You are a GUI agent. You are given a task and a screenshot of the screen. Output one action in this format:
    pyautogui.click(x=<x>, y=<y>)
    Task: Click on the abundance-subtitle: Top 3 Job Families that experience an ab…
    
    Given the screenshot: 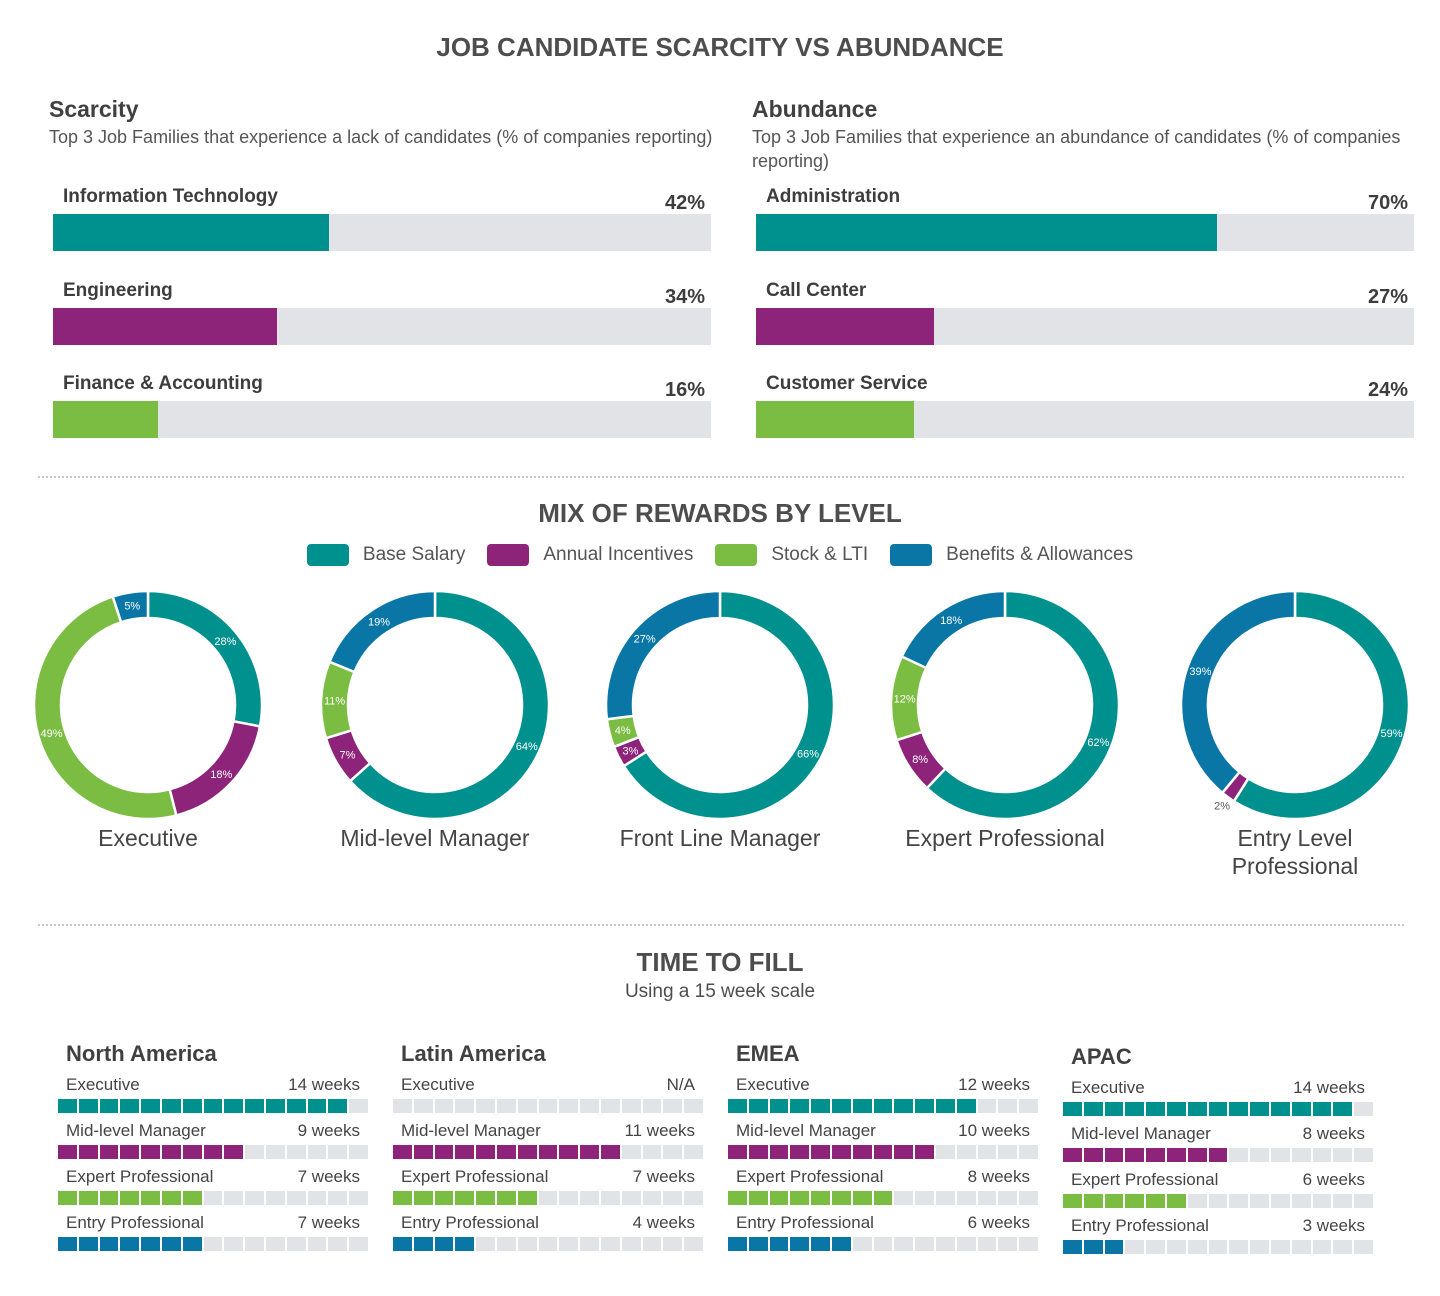 What is the action you would take?
    pyautogui.click(x=1076, y=149)
    